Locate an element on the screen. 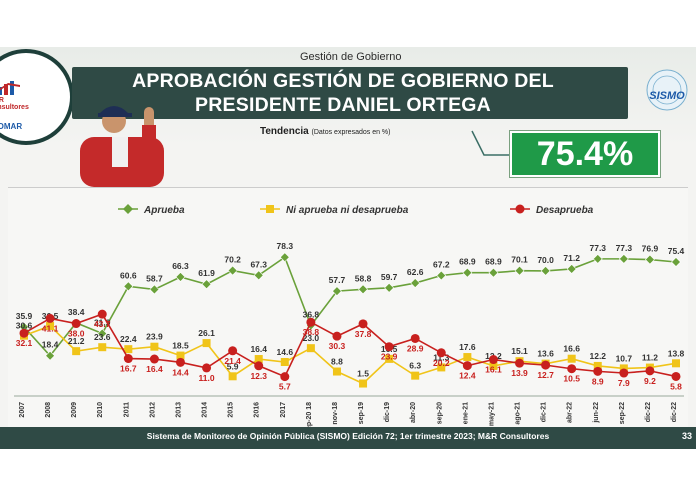 The height and width of the screenshot is (497, 696). data-label: 20.2 is located at coordinates (441, 363).